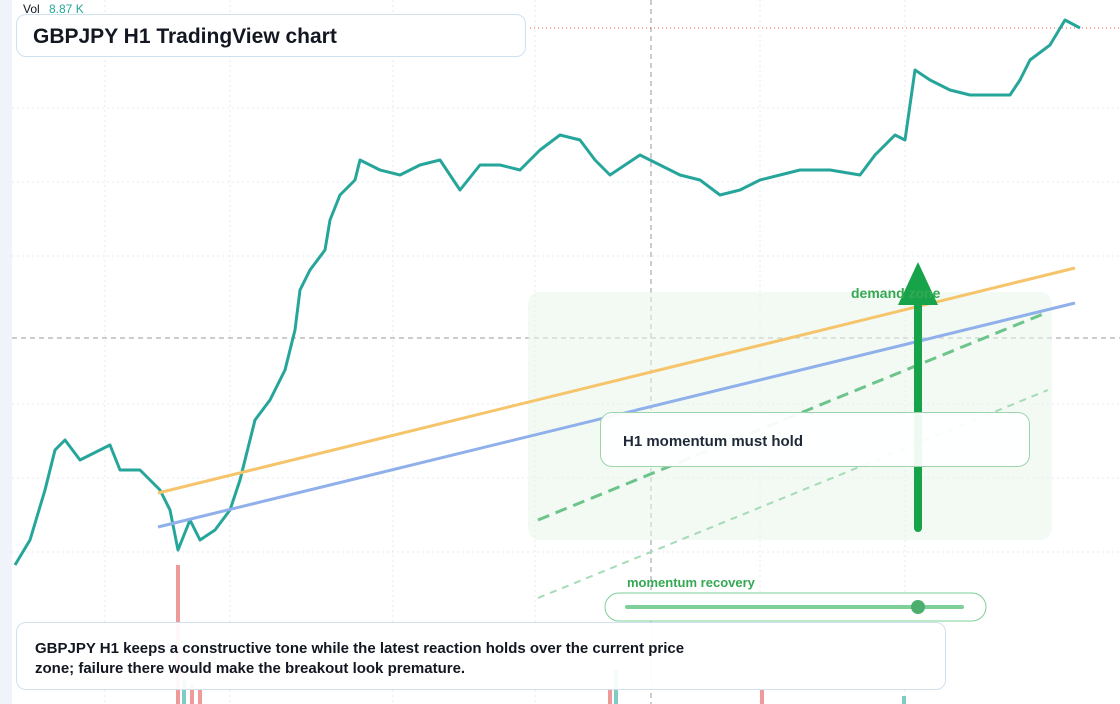 This screenshot has width=1120, height=704. I want to click on title: GBPJPY H1 TradingView chart, so click(185, 36).